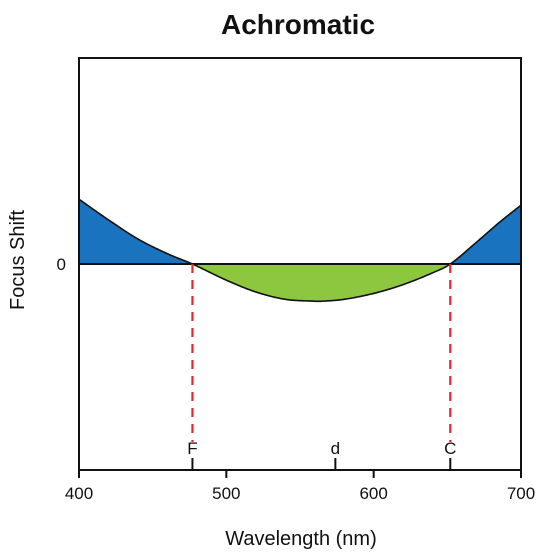 The width and height of the screenshot is (550, 557). I want to click on y-tick-label: 0, so click(61, 264).